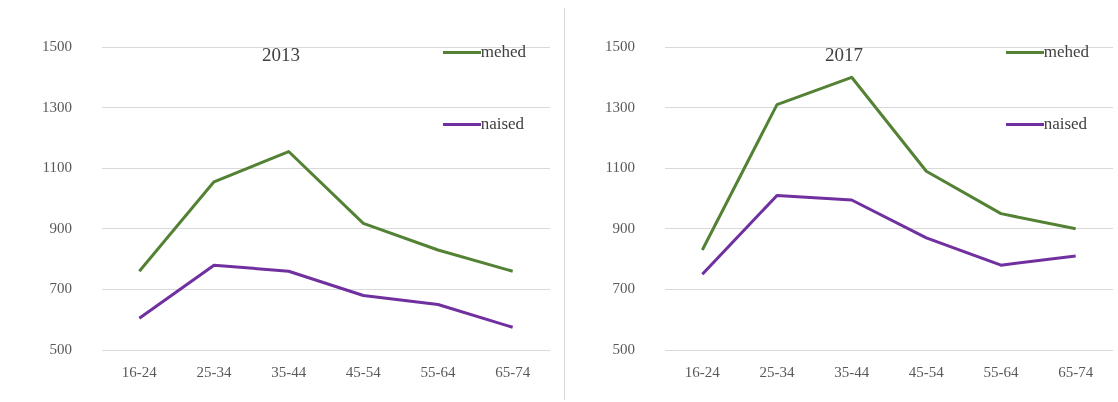 The image size is (1118, 402). What do you see at coordinates (844, 54) in the screenshot?
I see `chart-title: 2017` at bounding box center [844, 54].